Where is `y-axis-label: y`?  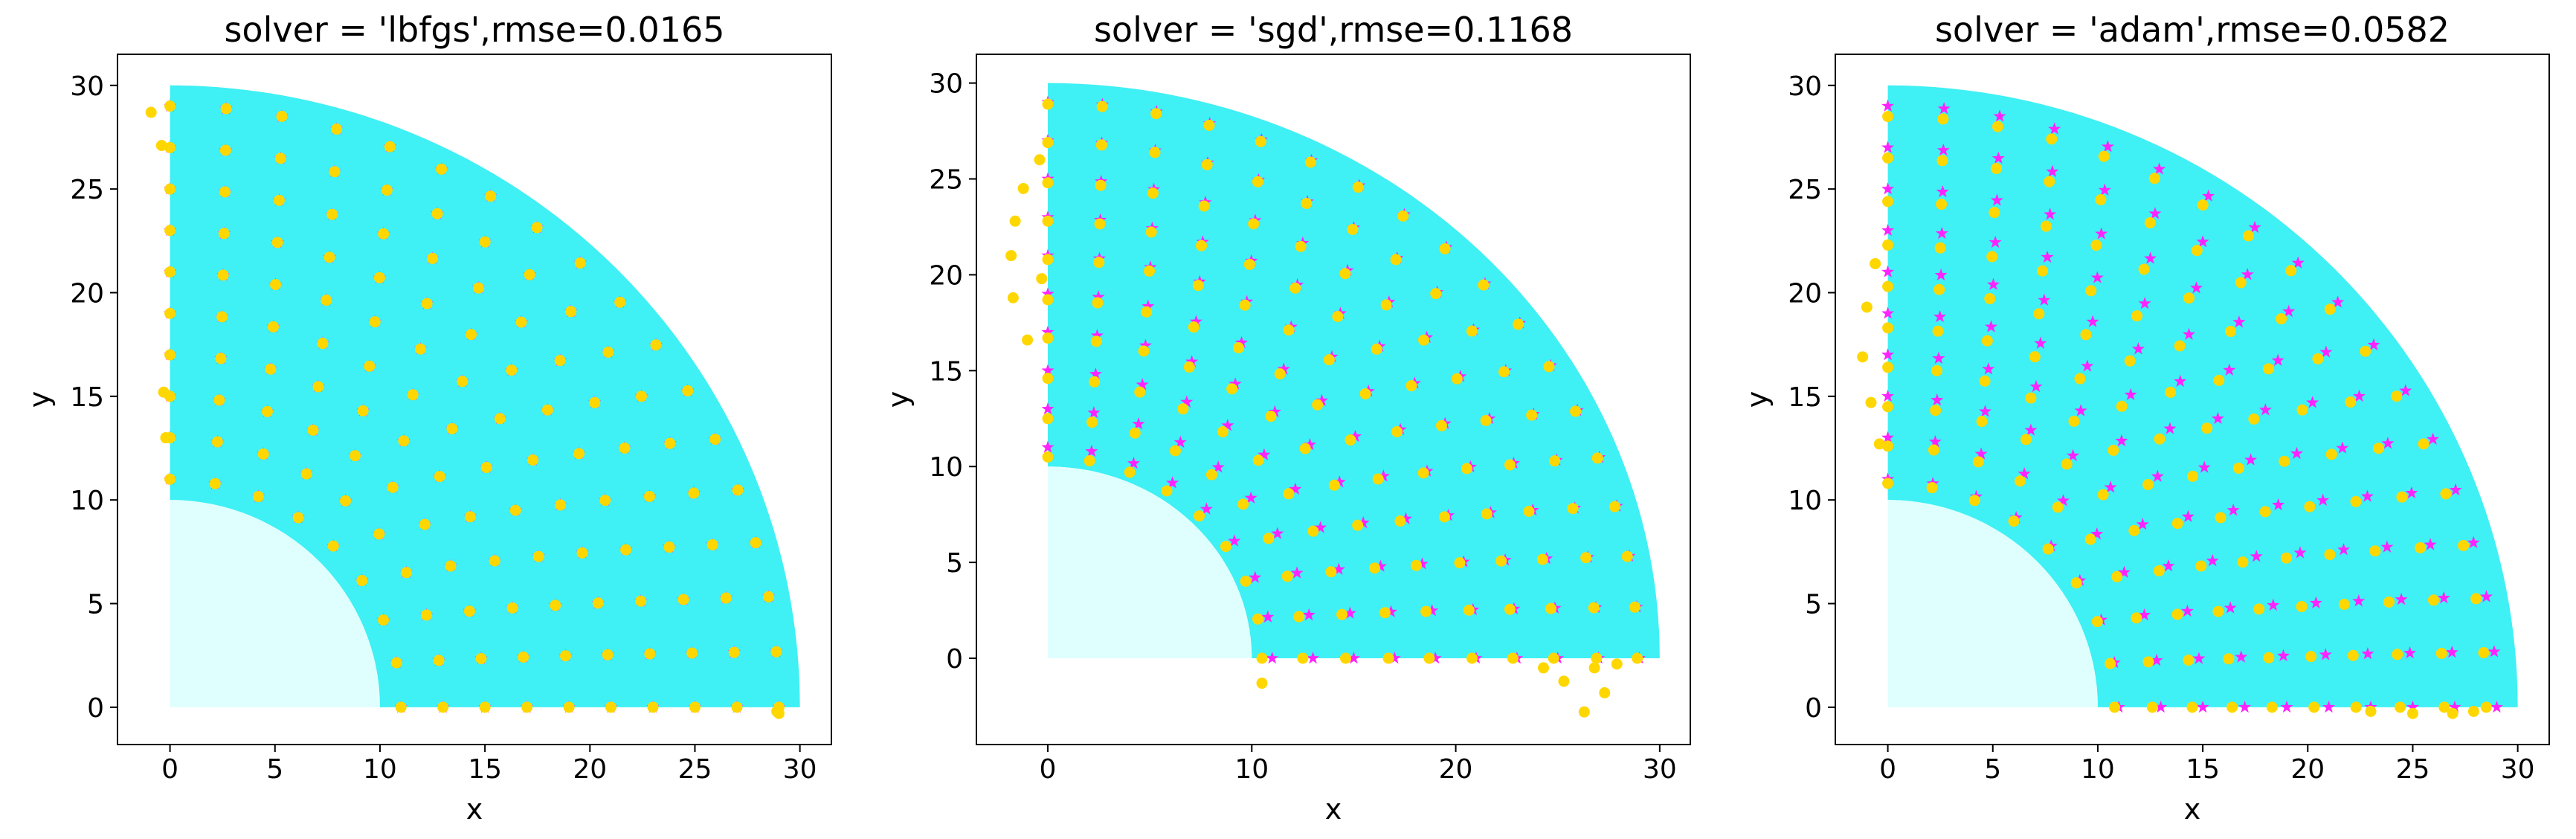 y-axis-label: y is located at coordinates (898, 399).